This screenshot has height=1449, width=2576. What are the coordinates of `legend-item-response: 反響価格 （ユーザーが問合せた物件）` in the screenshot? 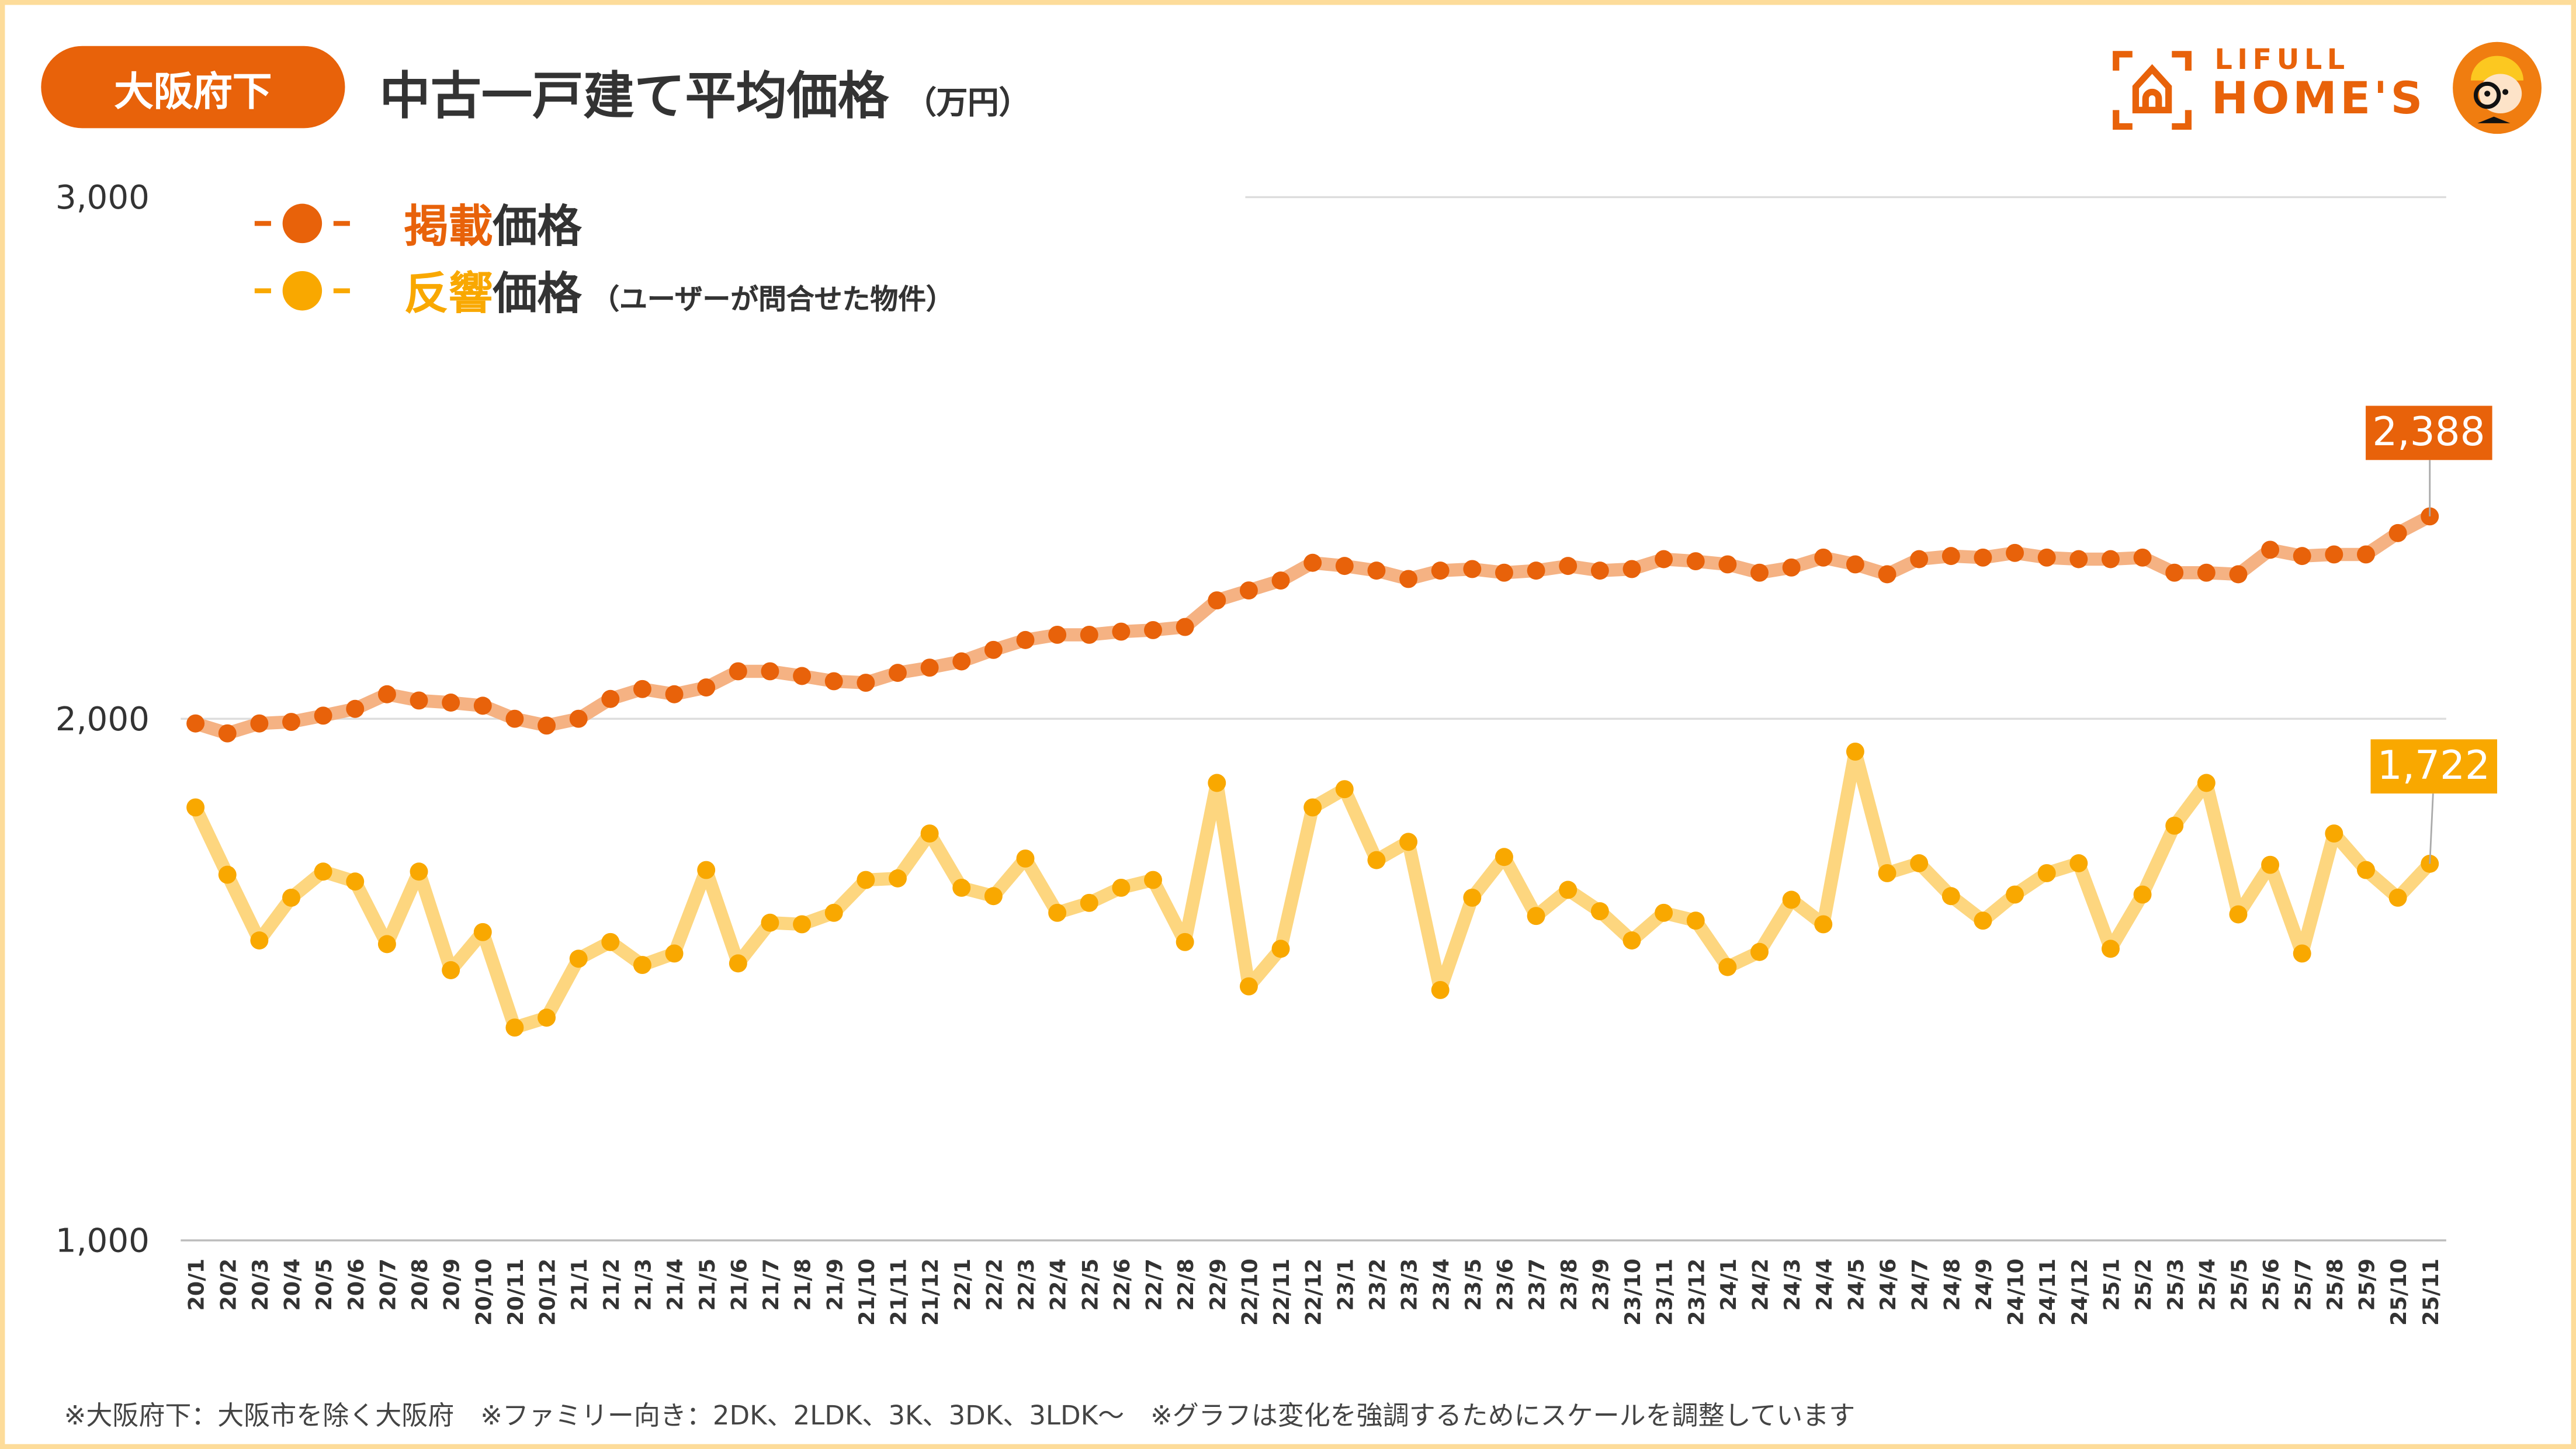 It's located at (602, 290).